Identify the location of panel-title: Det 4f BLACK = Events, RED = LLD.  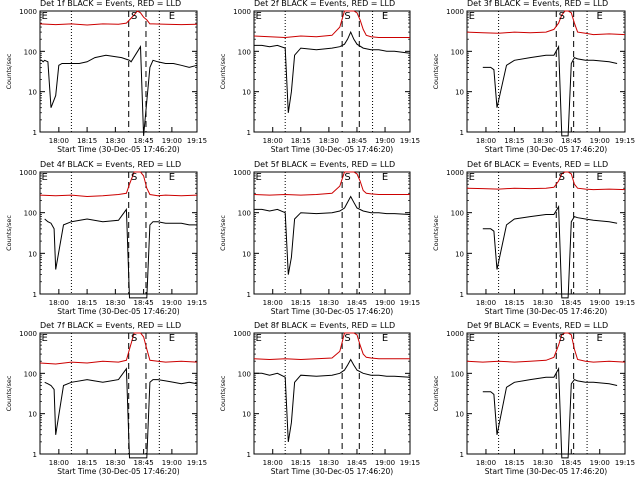
(110, 164).